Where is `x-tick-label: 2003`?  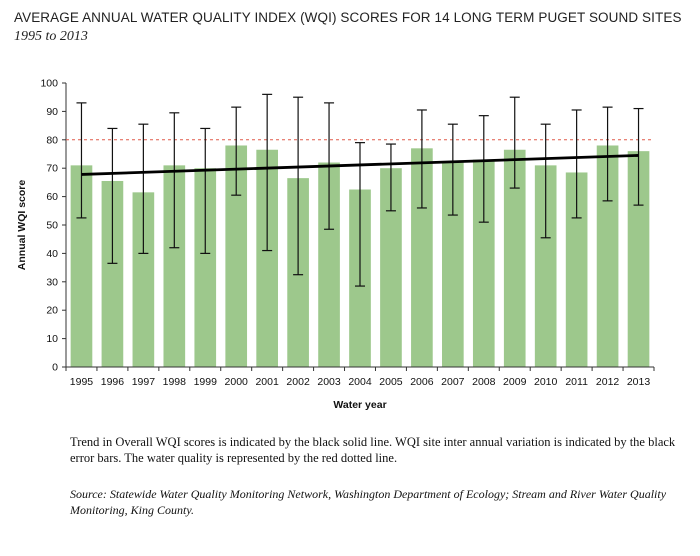
x-tick-label: 2003 is located at coordinates (329, 382).